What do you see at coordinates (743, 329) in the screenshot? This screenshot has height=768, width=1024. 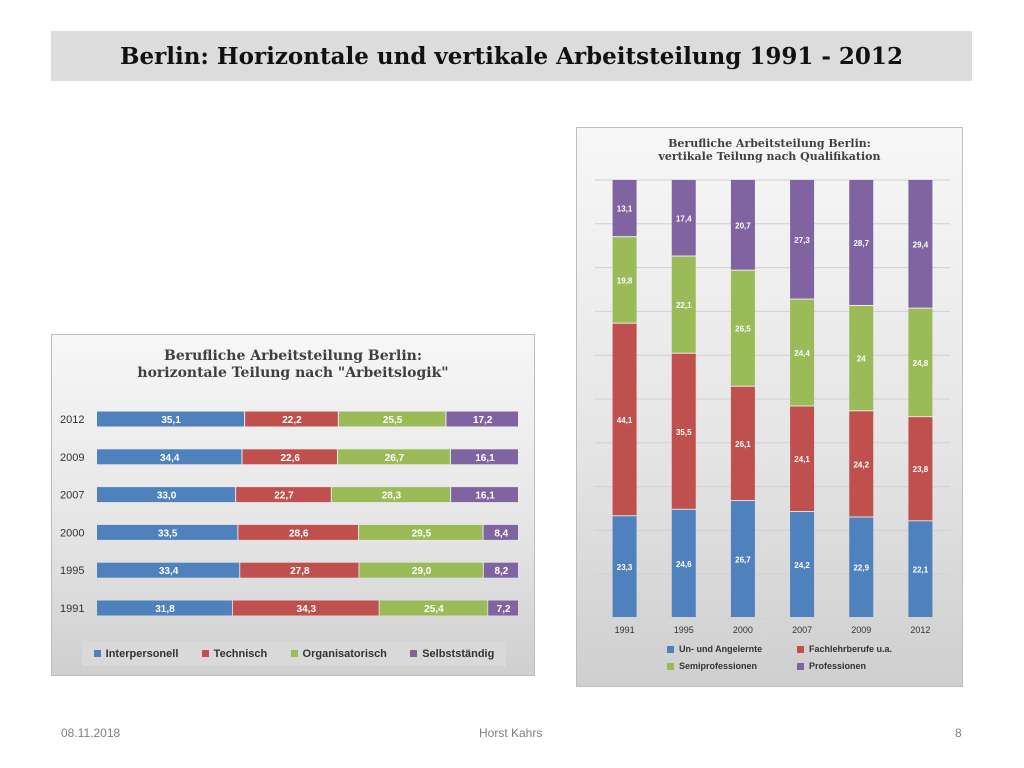 I see `chart2-data-label: 26,5` at bounding box center [743, 329].